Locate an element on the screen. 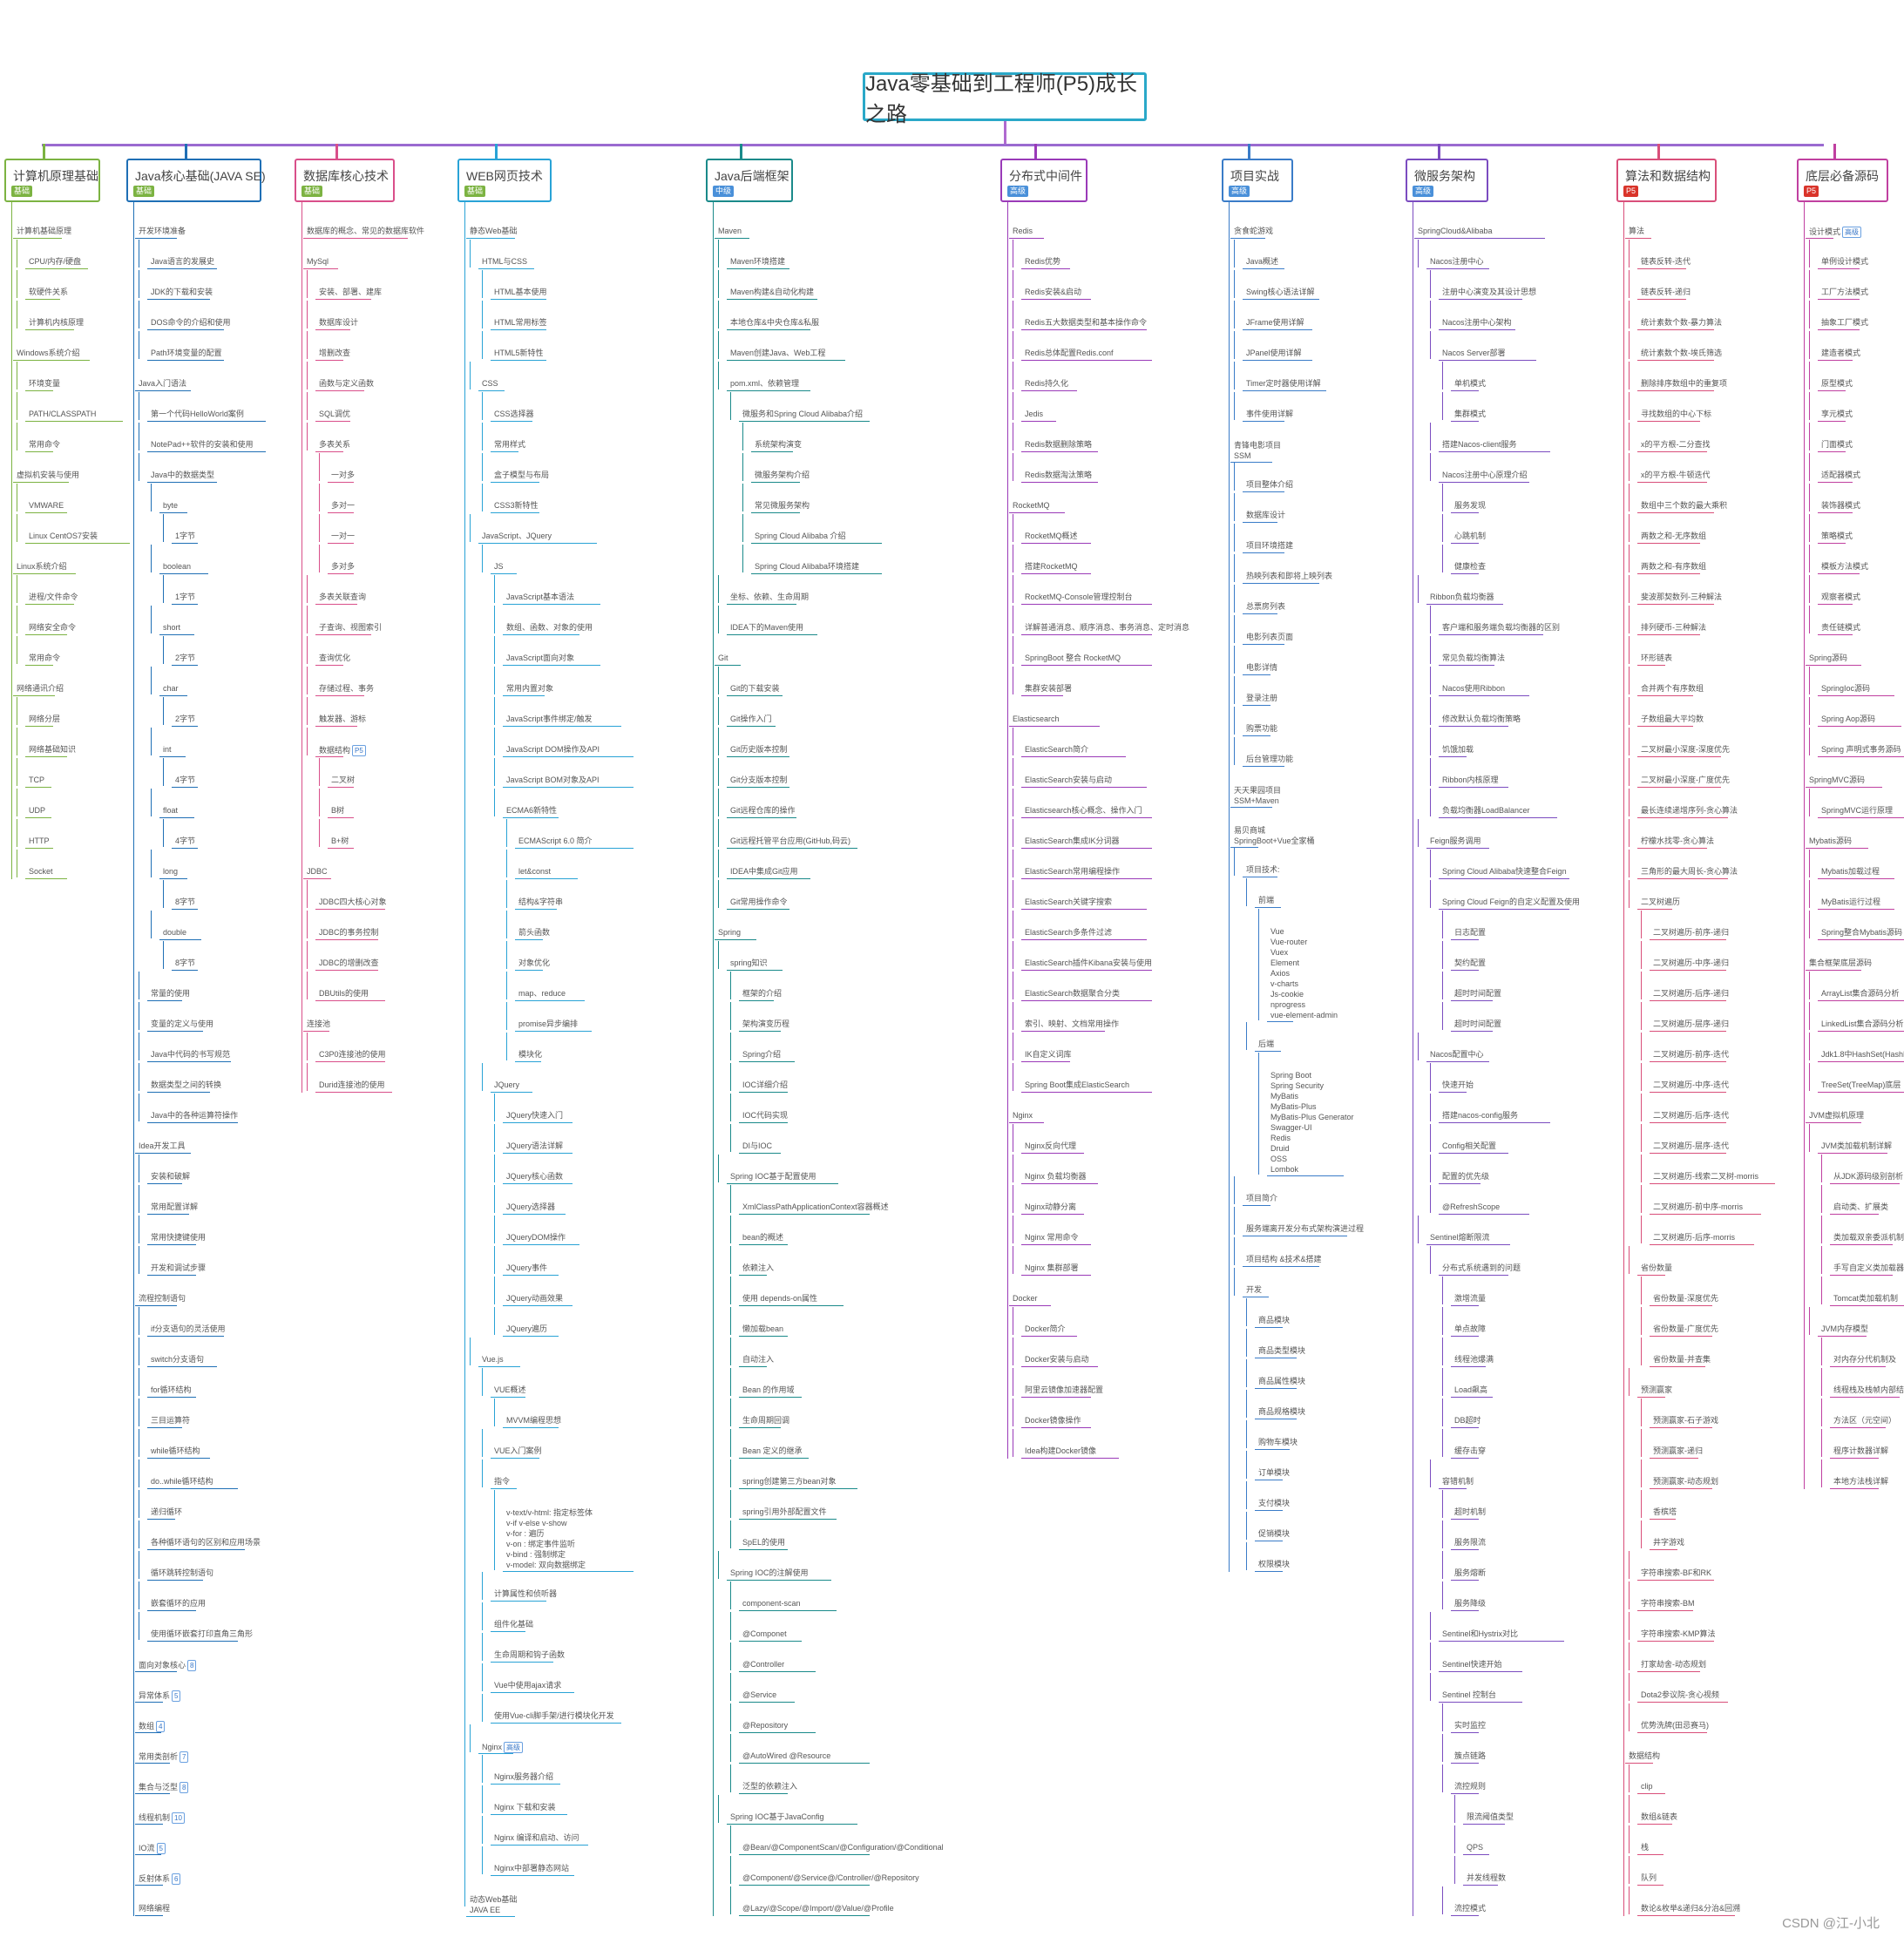 The image size is (1904, 1937). node-b8-33: Sentinel熔断限流 is located at coordinates (1460, 1238).